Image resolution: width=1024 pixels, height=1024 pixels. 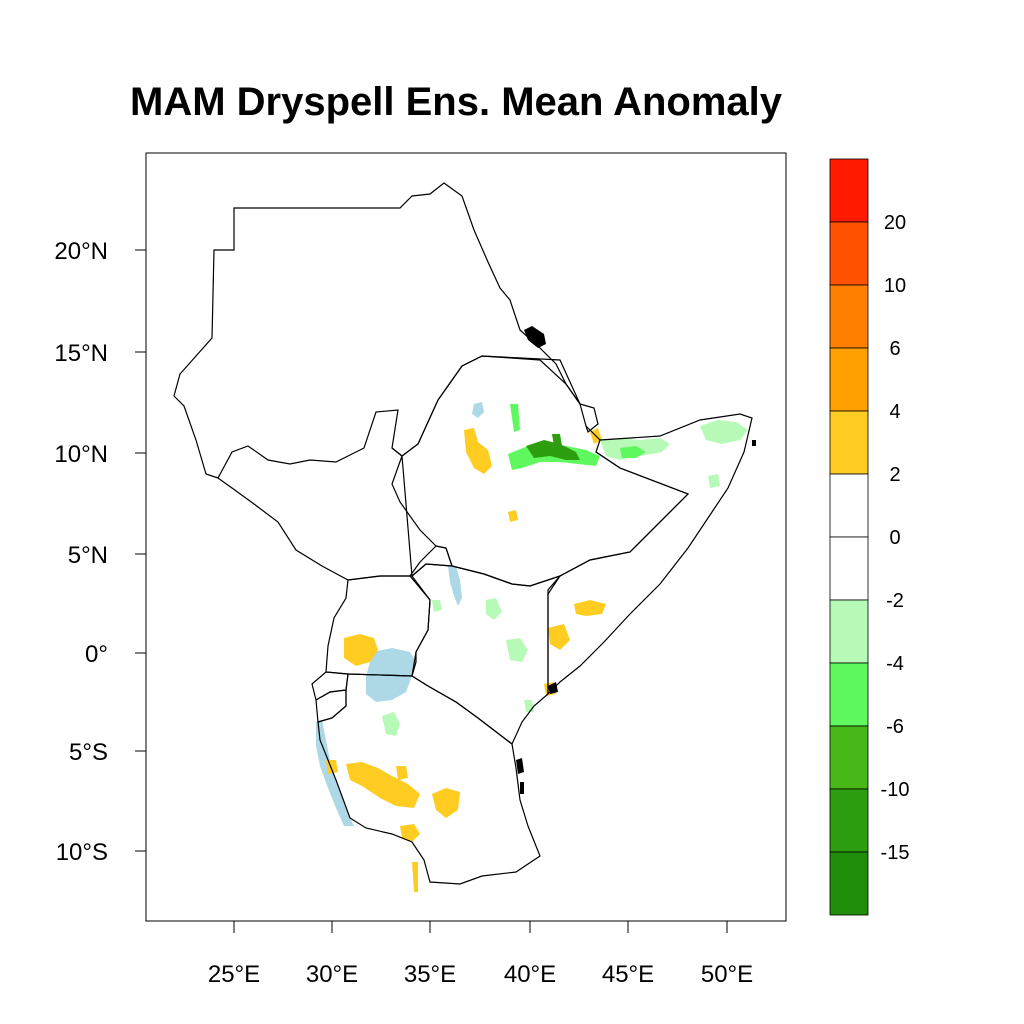 What do you see at coordinates (332, 974) in the screenshot?
I see `lon-tick-label: 30°E` at bounding box center [332, 974].